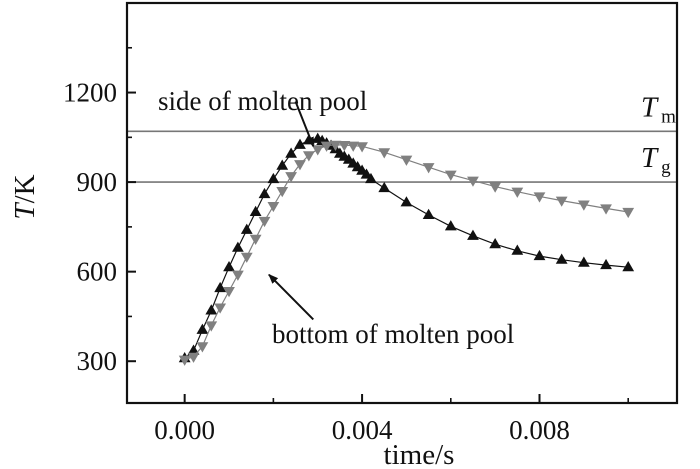 This screenshot has height=469, width=700. Describe the element at coordinates (97, 182) in the screenshot. I see `y-tick-label-2: 900` at that location.